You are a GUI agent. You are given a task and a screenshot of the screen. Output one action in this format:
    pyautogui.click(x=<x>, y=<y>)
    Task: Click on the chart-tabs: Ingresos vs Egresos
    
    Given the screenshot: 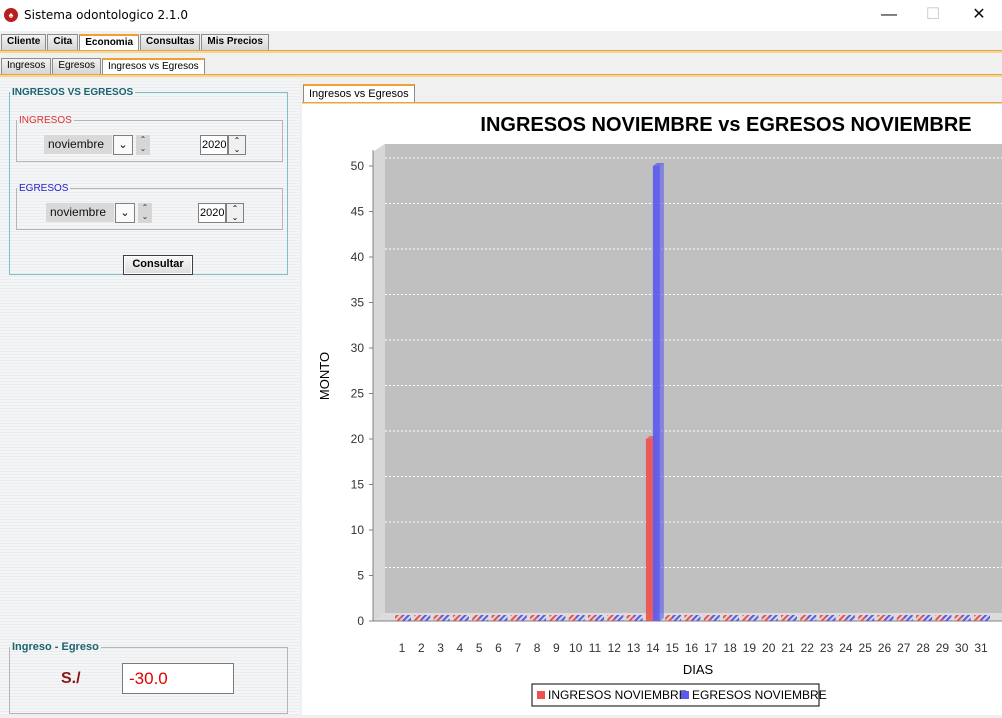 What is the action you would take?
    pyautogui.click(x=359, y=93)
    